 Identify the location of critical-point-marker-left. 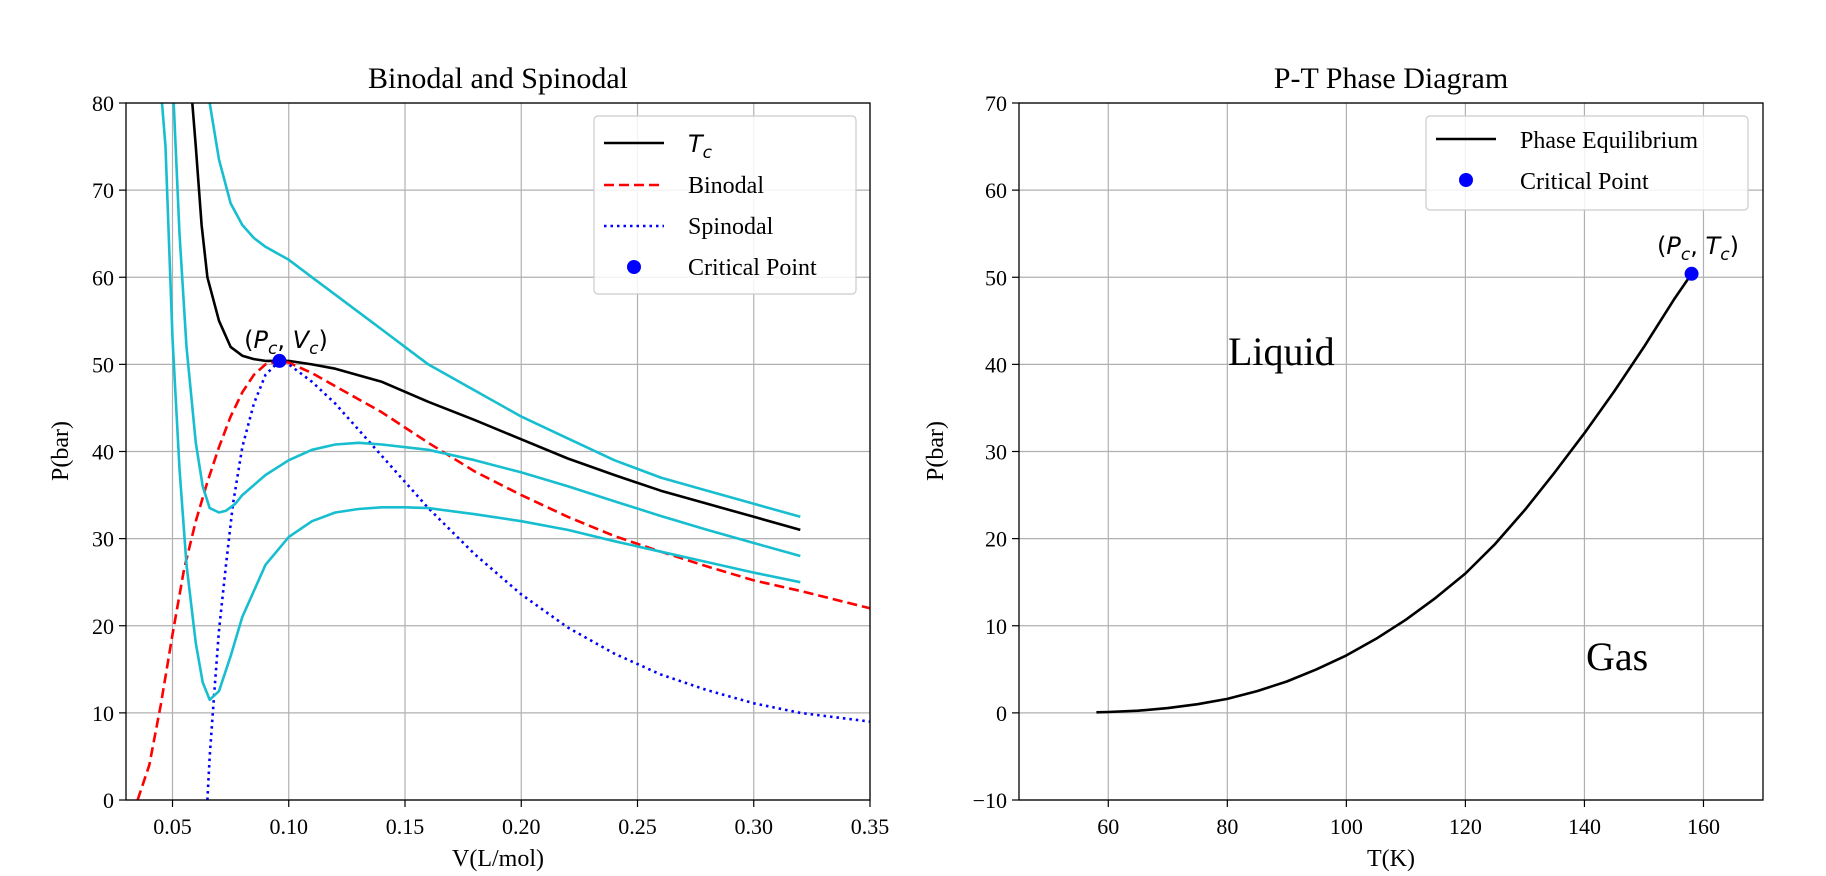
(279, 360).